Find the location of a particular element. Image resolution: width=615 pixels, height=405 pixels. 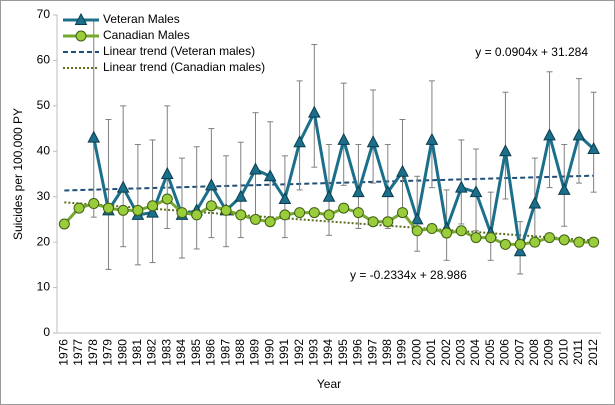

legend-label: Veteran Males is located at coordinates (141, 19).